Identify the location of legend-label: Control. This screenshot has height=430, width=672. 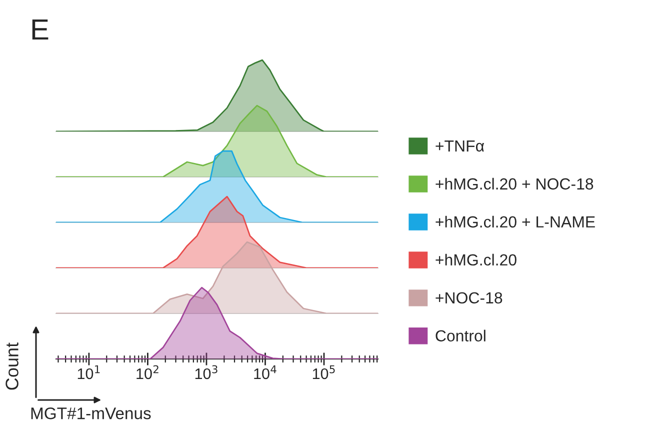
(461, 336).